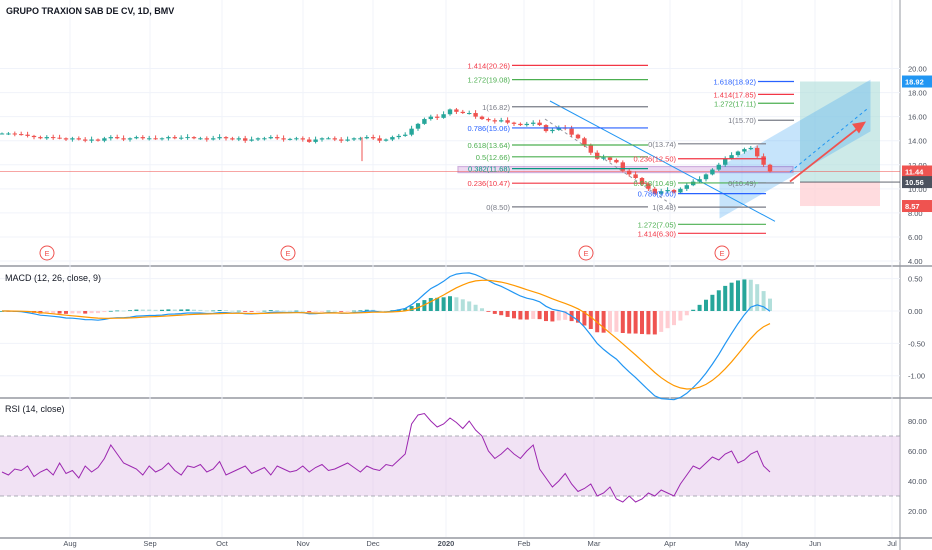  Describe the element at coordinates (610, 163) in the screenshot. I see `trend-line-dashed` at that location.